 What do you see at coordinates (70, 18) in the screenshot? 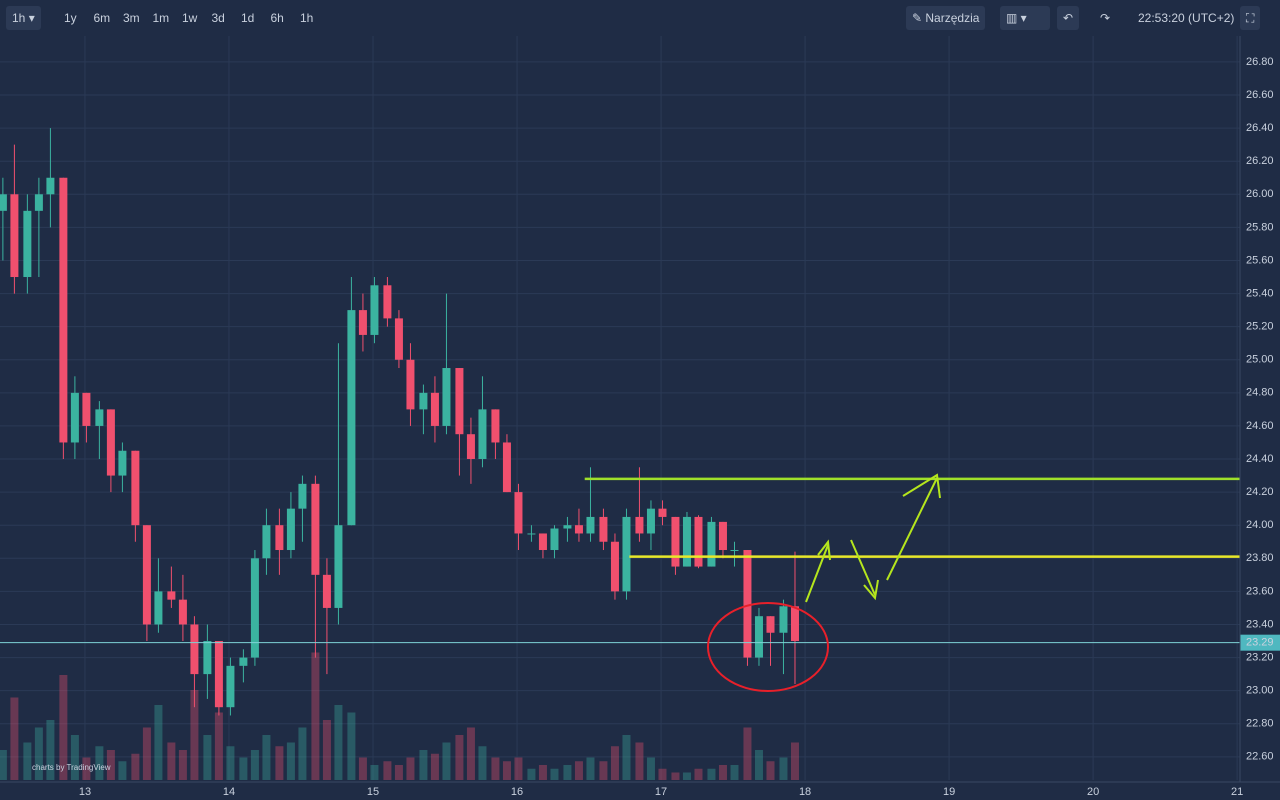
I see `range-button: 1y` at bounding box center [70, 18].